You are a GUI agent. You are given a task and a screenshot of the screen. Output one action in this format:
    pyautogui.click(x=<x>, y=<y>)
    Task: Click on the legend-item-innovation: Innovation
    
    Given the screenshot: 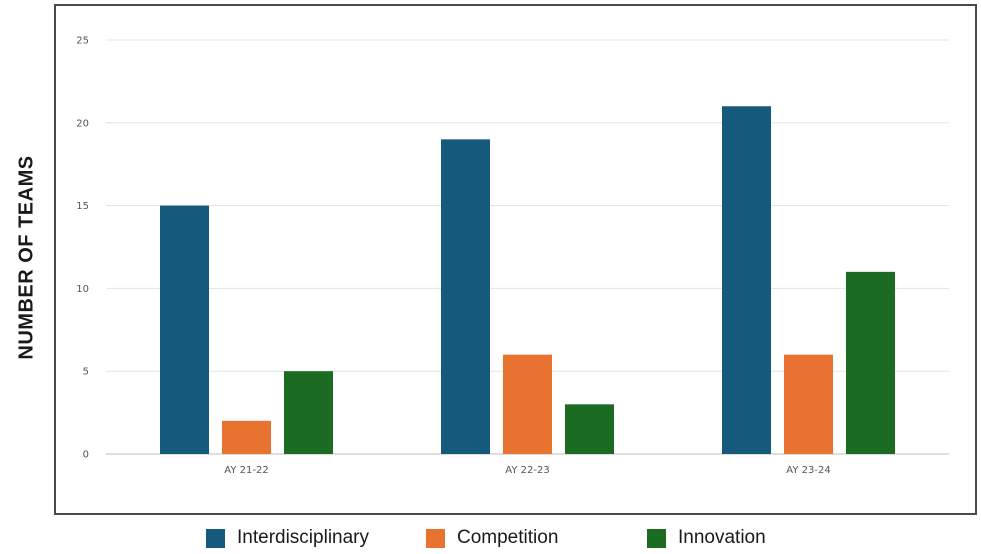 What is the action you would take?
    pyautogui.click(x=706, y=538)
    